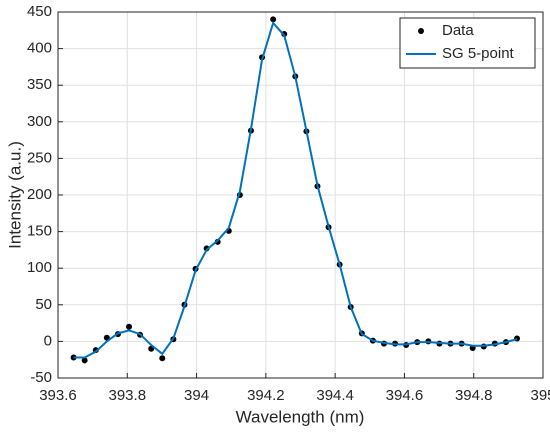 Image resolution: width=550 pixels, height=436 pixels. I want to click on x-tick-label: 393.8, so click(128, 395).